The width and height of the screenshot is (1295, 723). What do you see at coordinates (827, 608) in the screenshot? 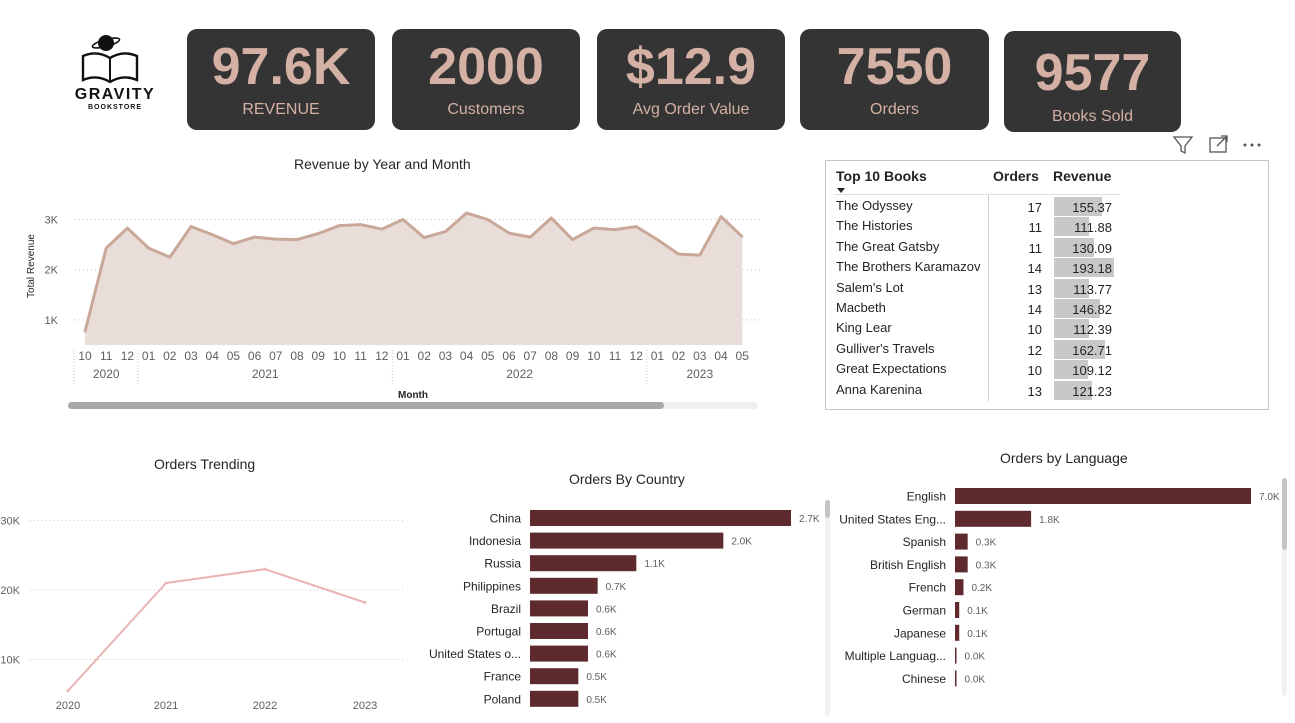
I see `scrollbar-track` at bounding box center [827, 608].